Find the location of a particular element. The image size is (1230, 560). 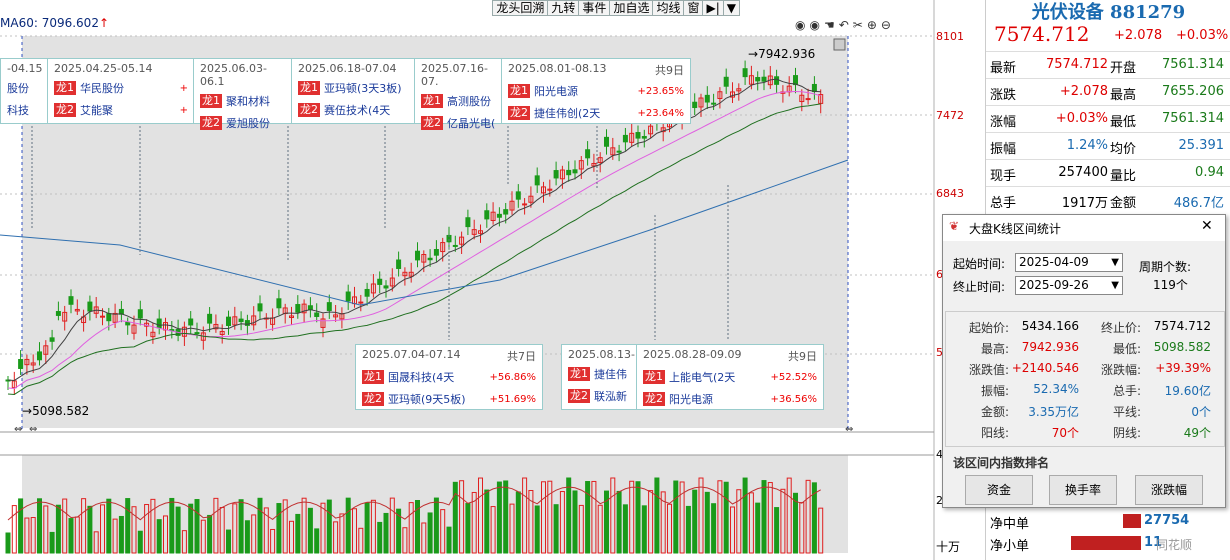

event-stock-row: 龙1 上能电气(2天 +52.52% is located at coordinates (730, 377).